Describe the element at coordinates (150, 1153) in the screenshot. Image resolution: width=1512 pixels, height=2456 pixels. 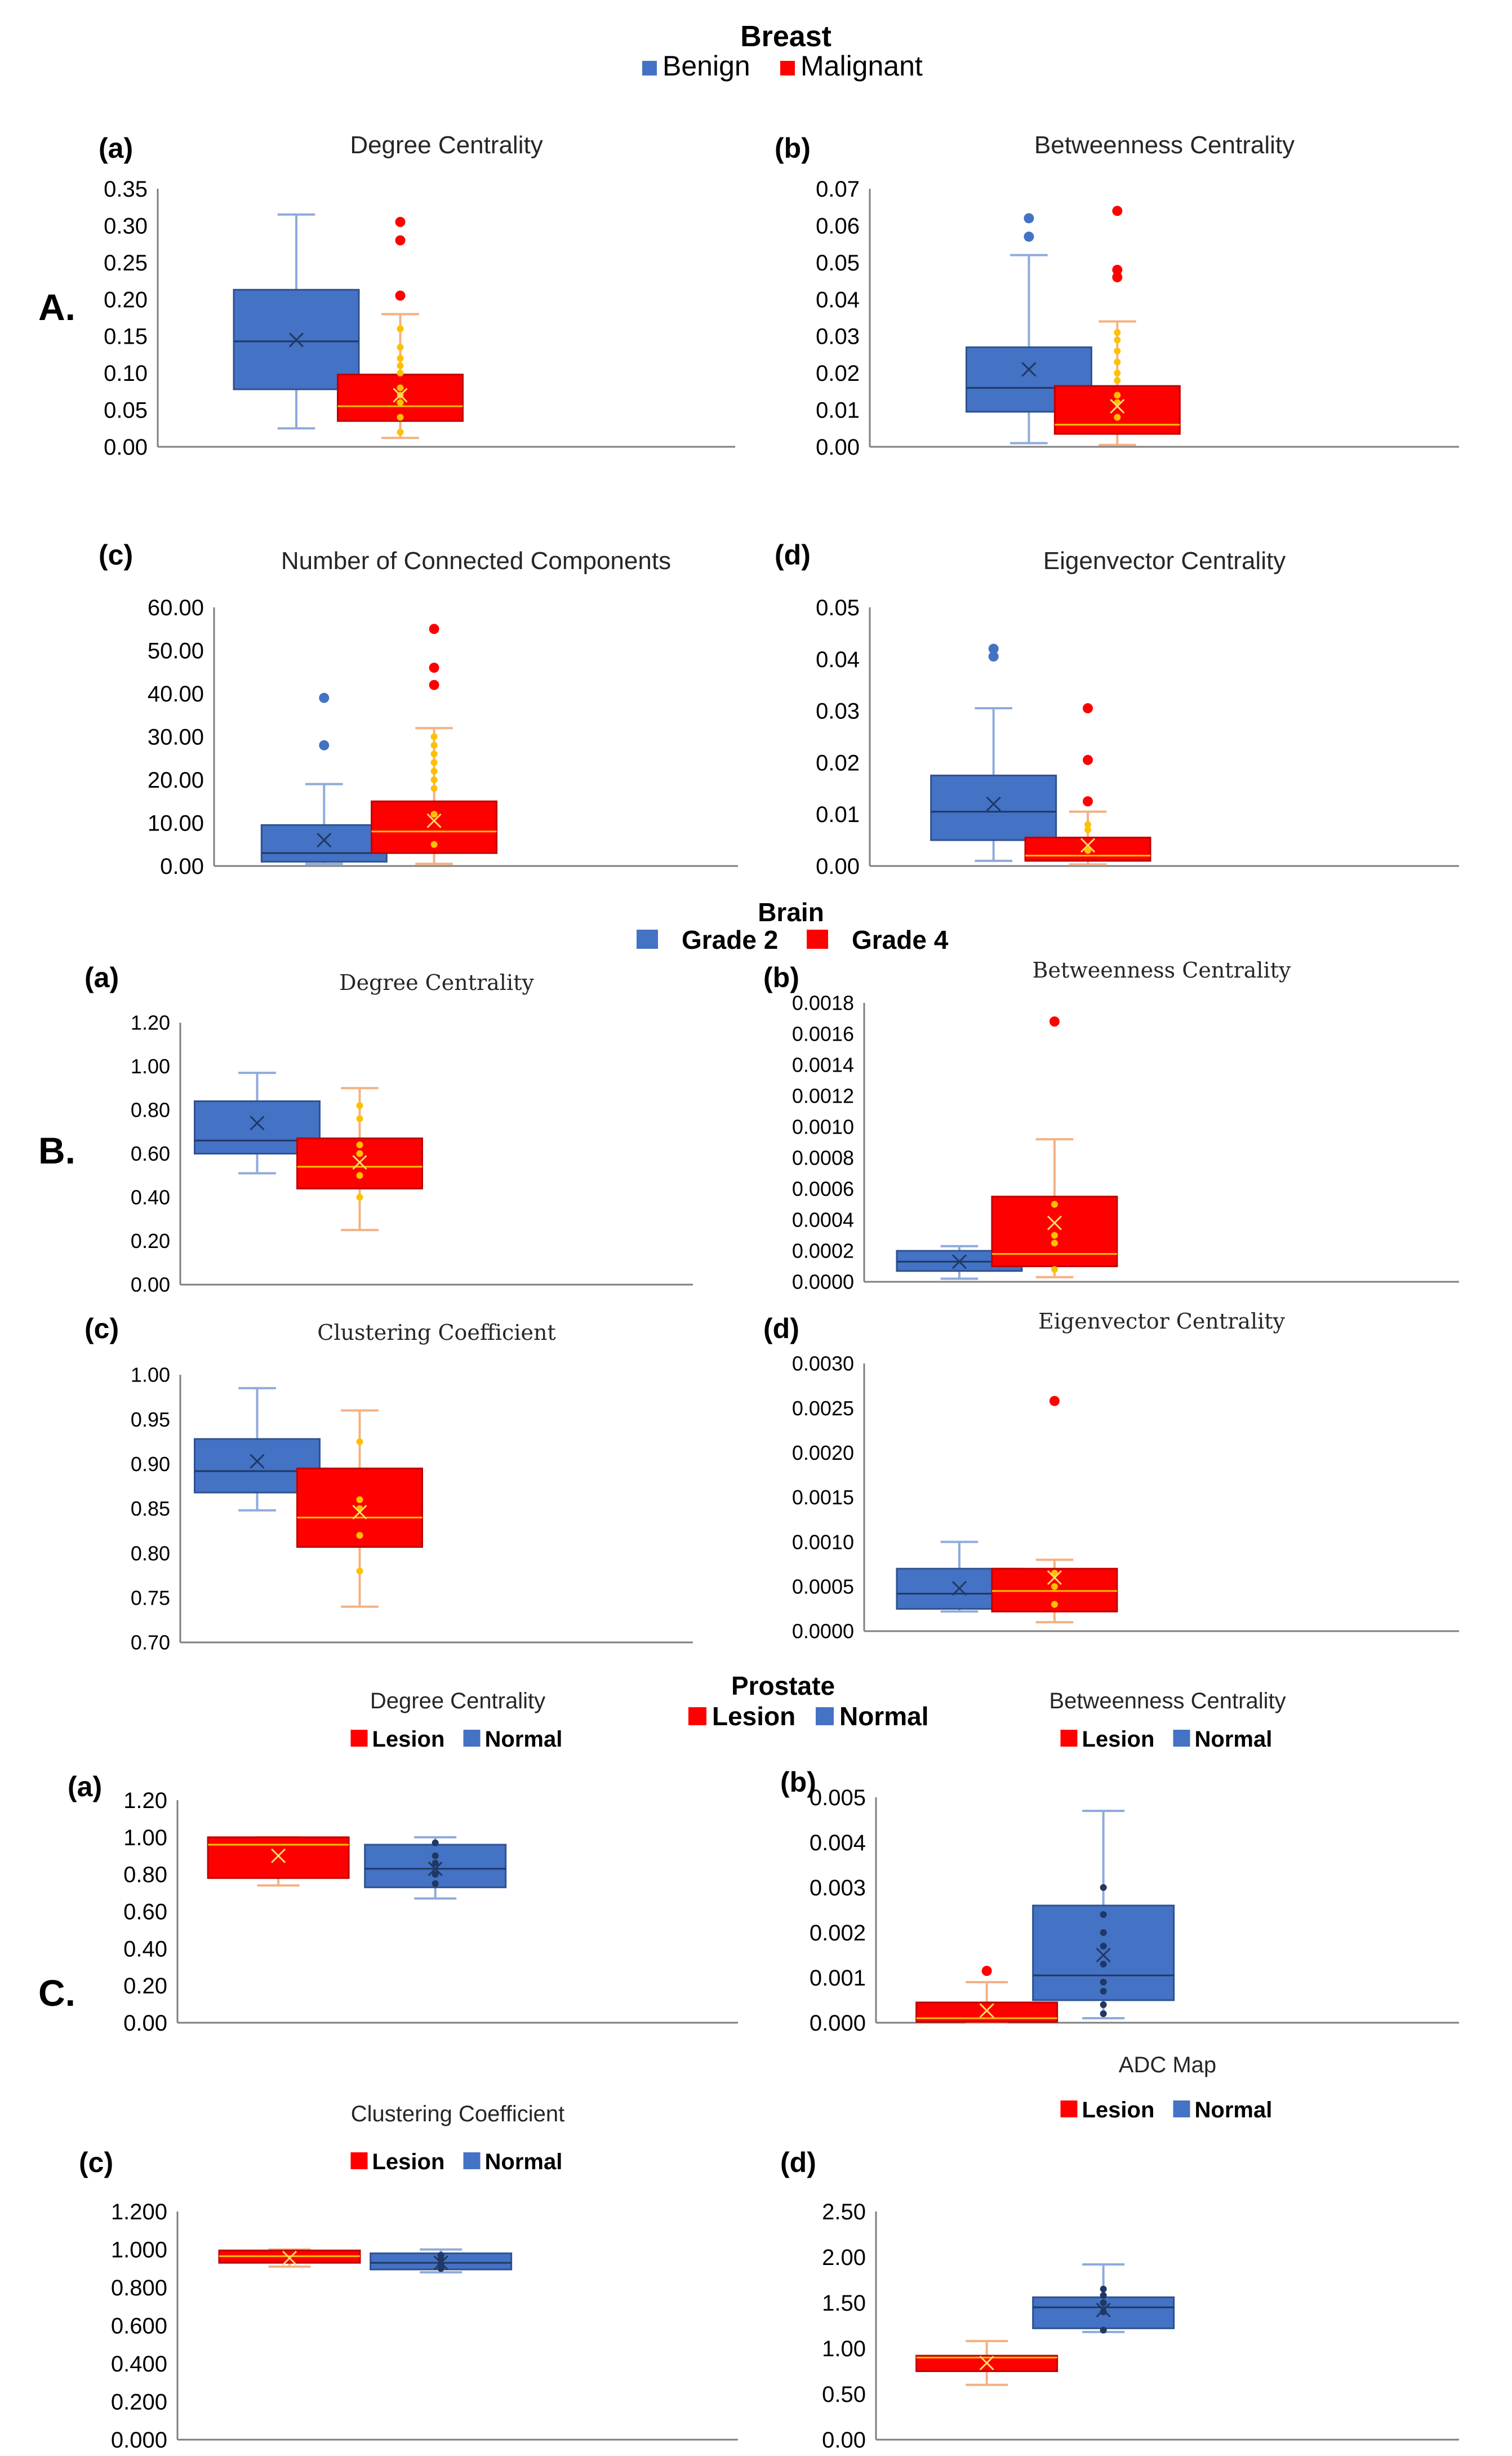
I see `y-tick-label: 0.60` at that location.